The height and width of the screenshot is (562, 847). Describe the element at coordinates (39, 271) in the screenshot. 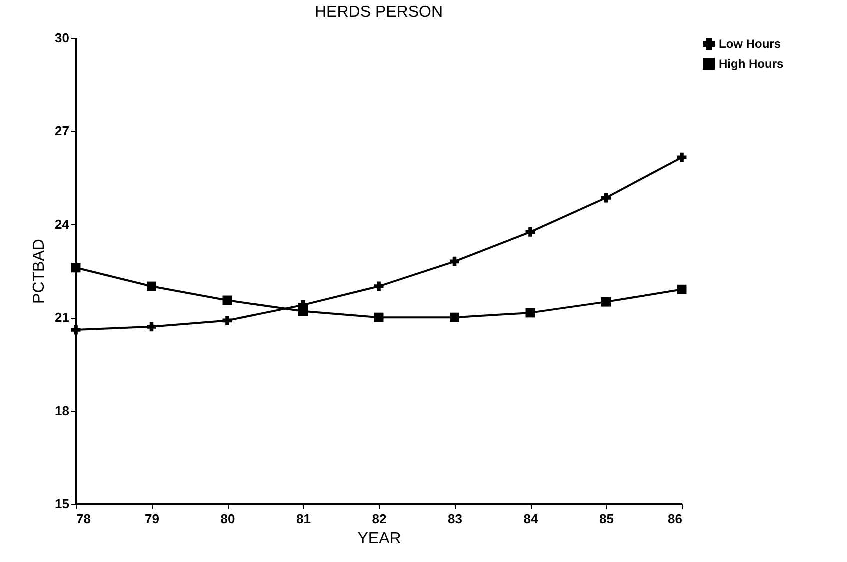

I see `y-axis-title: PCTBAD` at that location.